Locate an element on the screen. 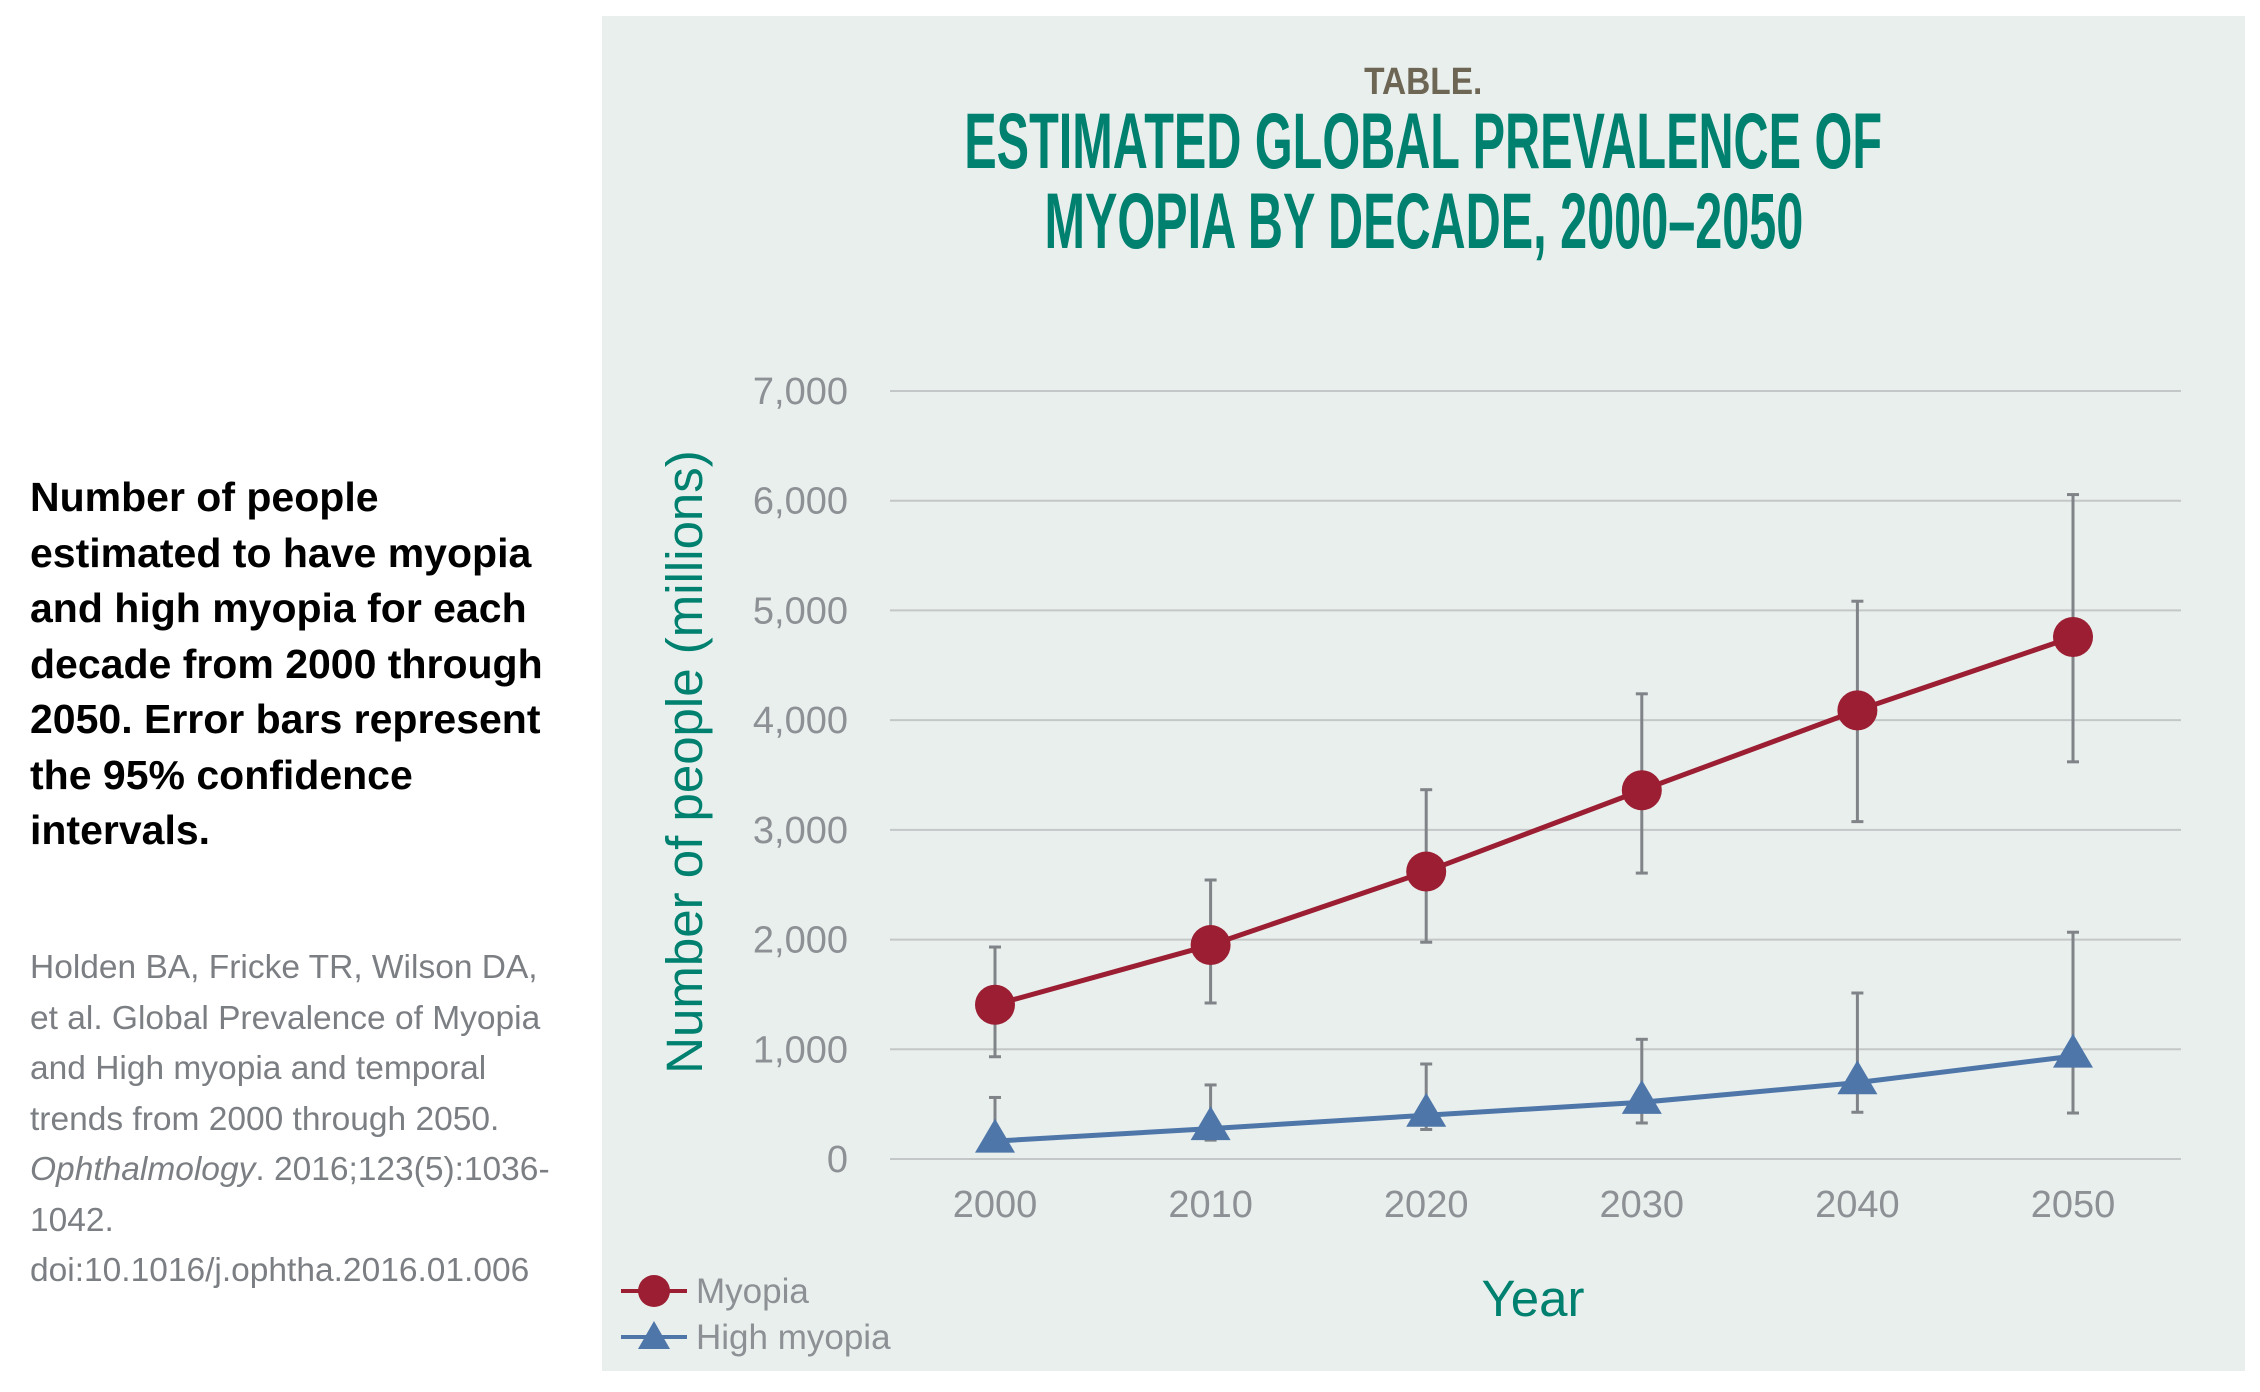 The image size is (2260, 1392). chart-title-line-2: MYOPIA BY DECADE, 2000–2050 is located at coordinates (1423, 220).